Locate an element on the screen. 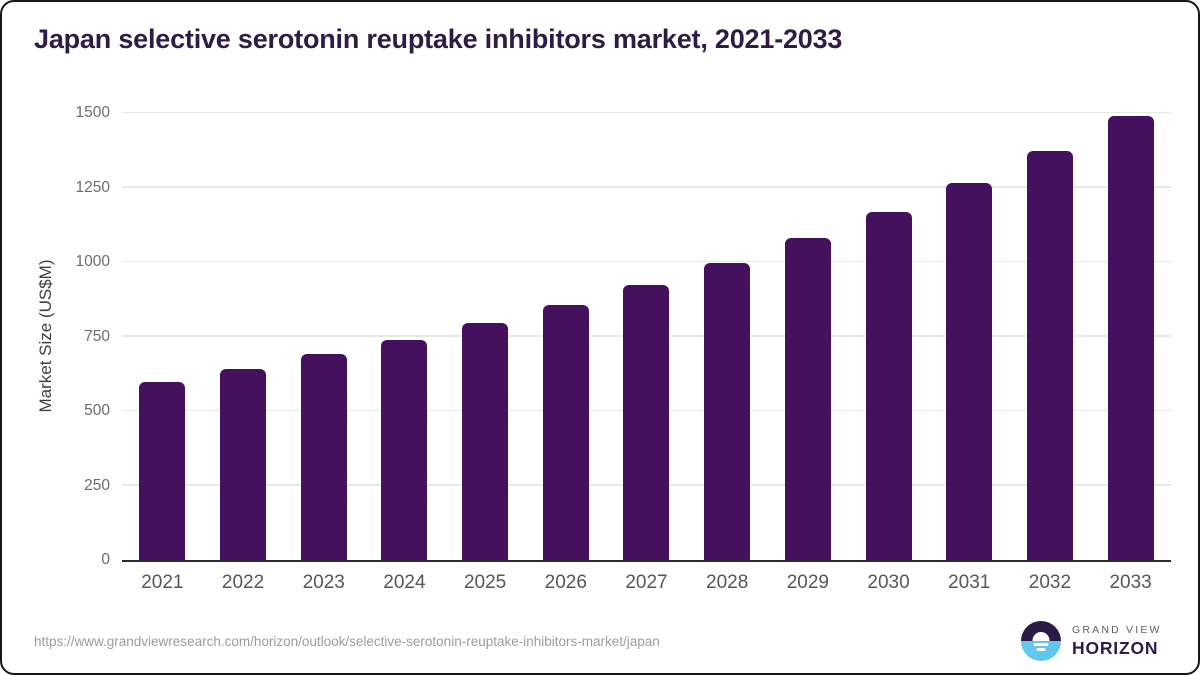 This screenshot has height=675, width=1200. bar-2030 is located at coordinates (888, 386).